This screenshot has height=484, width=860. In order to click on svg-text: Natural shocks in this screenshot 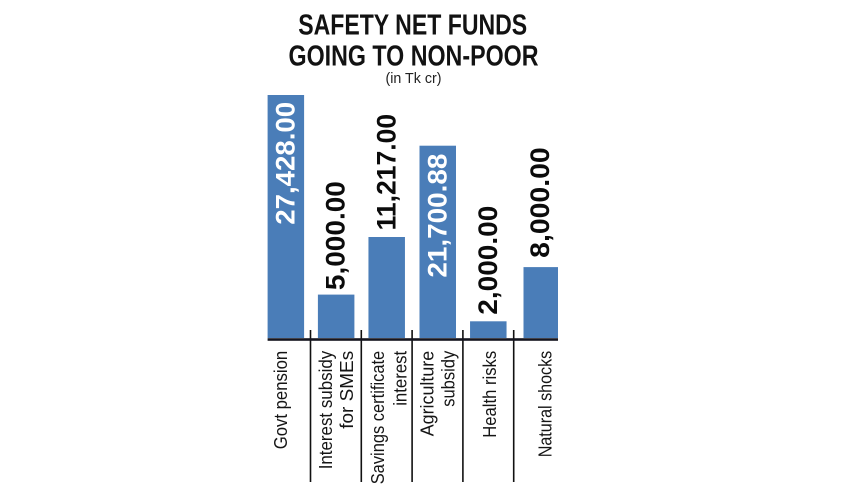, I will do `click(545, 404)`.